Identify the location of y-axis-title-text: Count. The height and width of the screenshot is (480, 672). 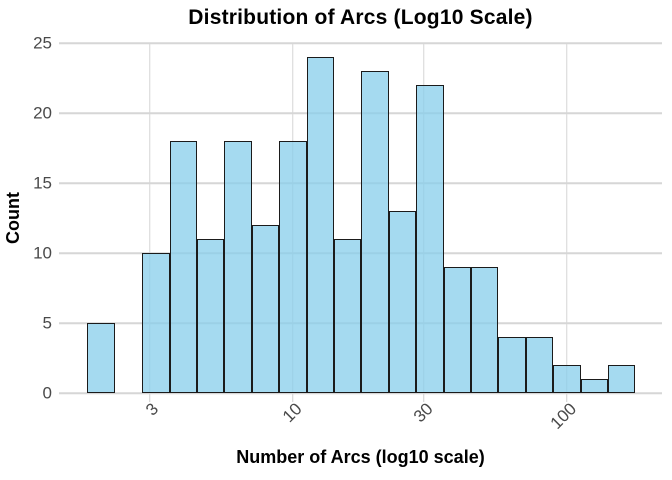
(12, 218).